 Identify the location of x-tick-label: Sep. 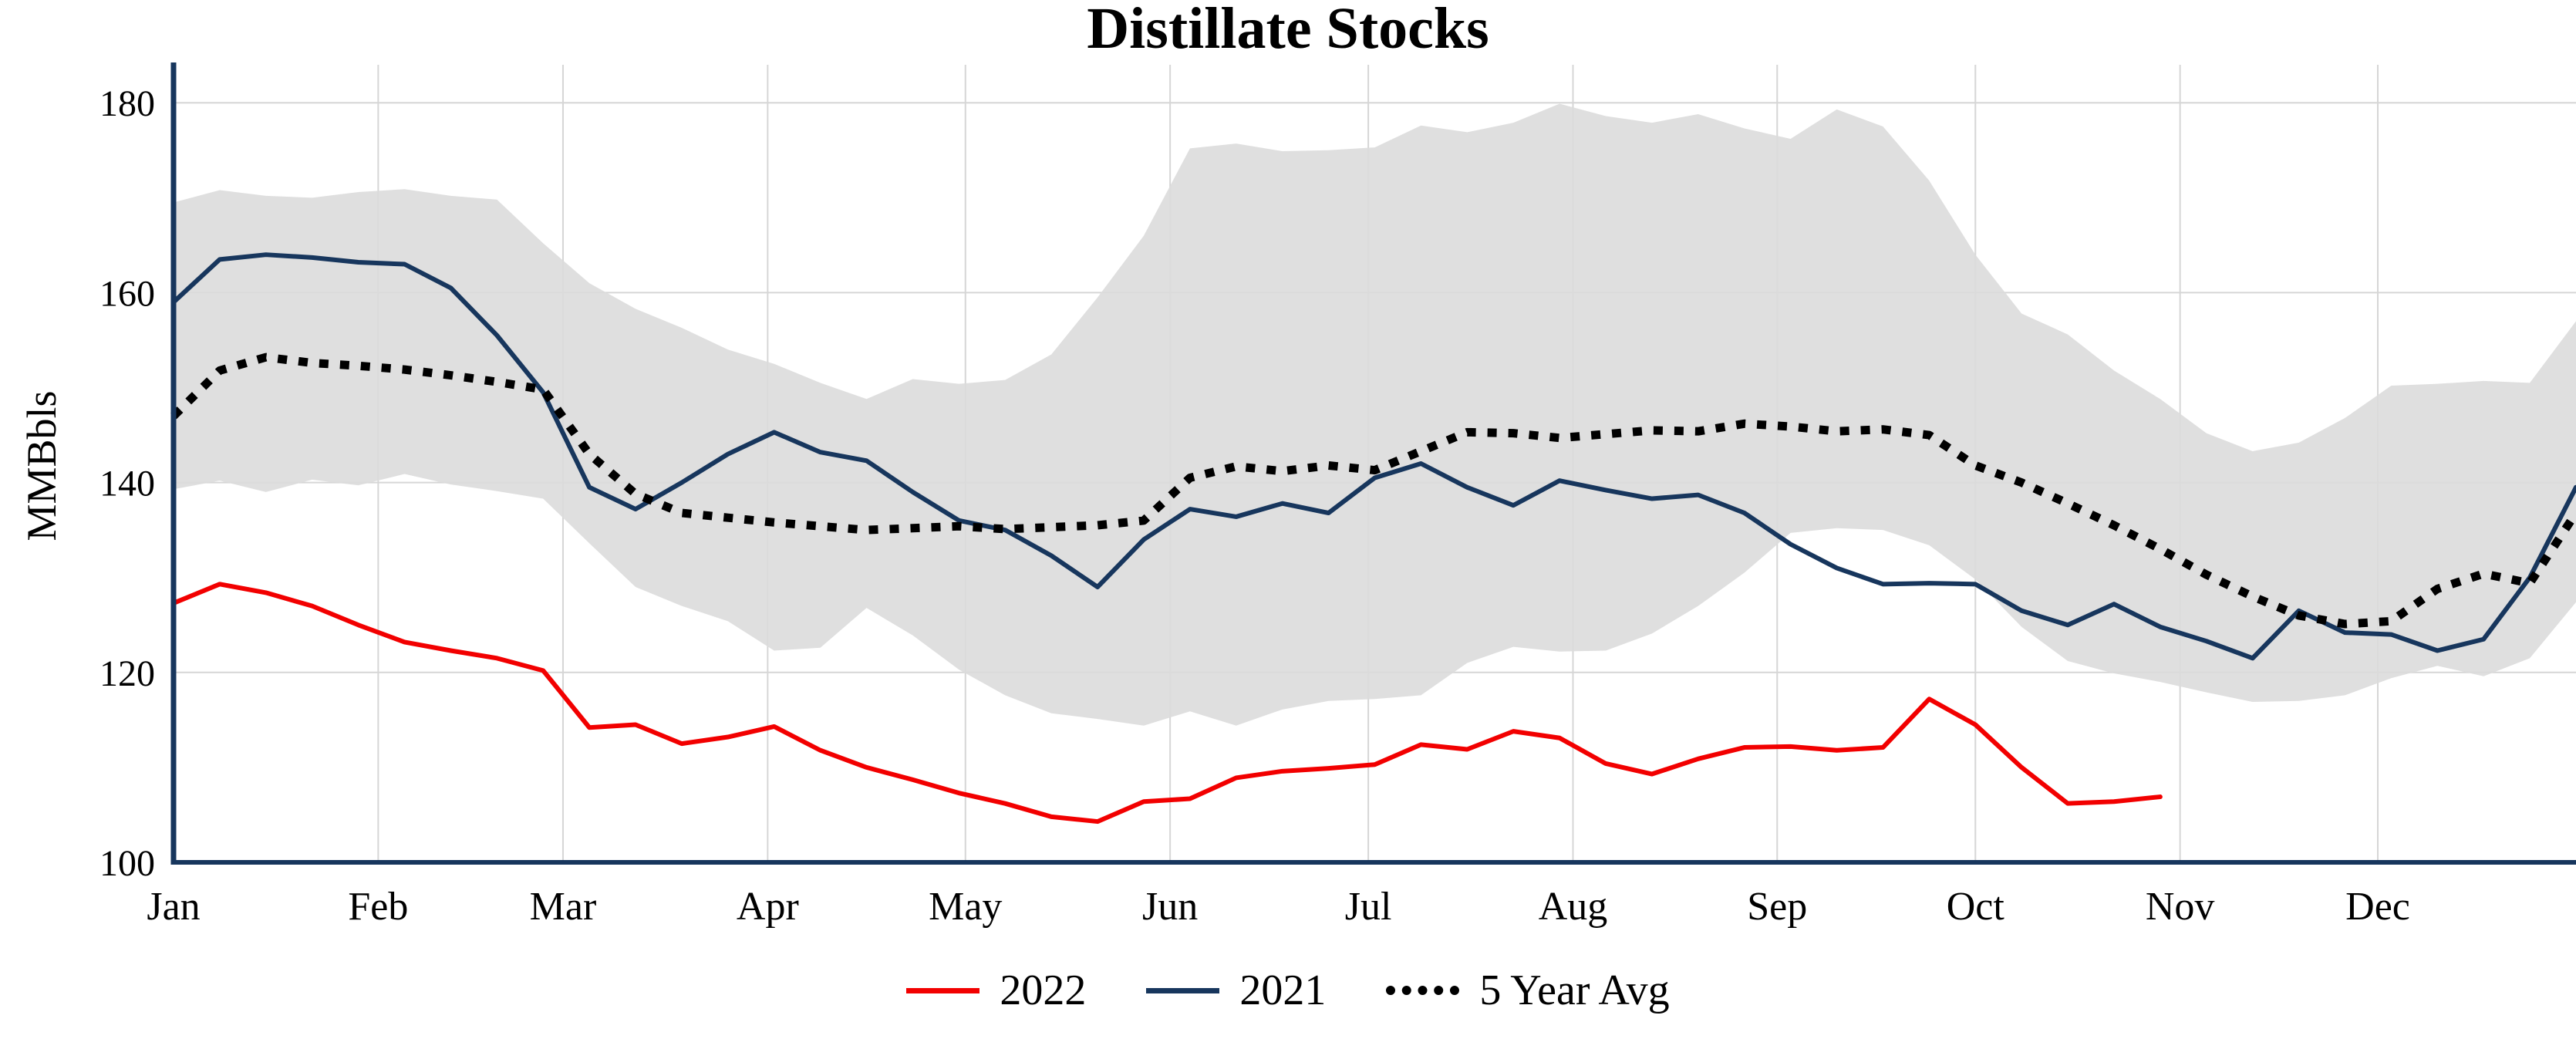
(1777, 907).